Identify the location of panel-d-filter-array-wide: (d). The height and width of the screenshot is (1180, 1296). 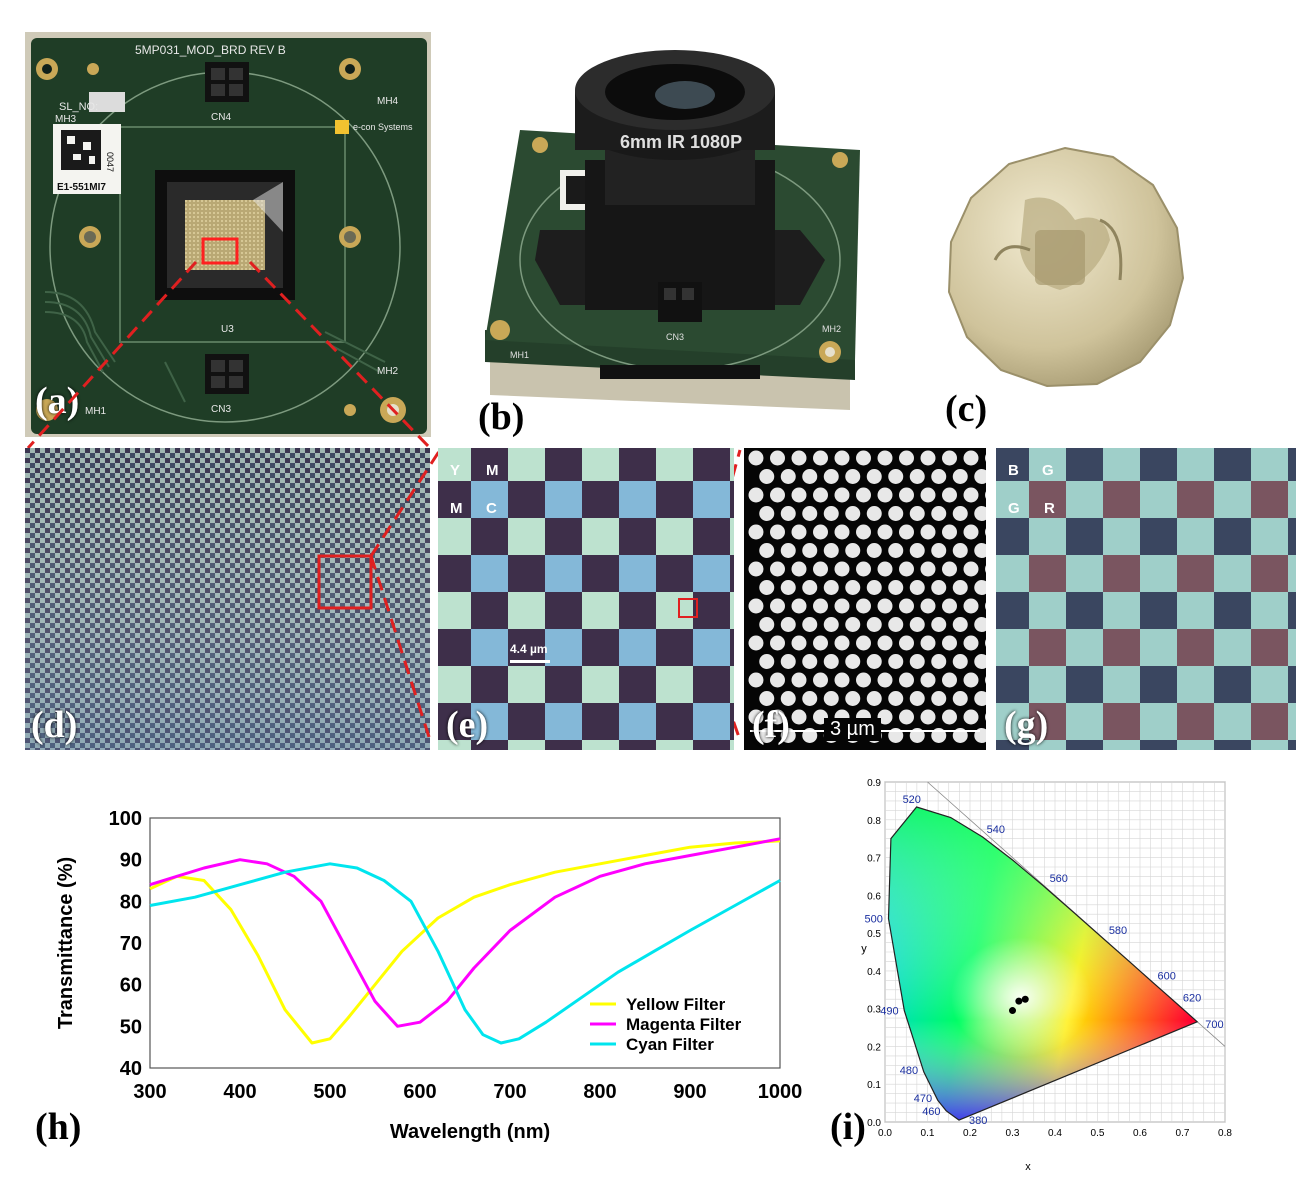
(227, 599).